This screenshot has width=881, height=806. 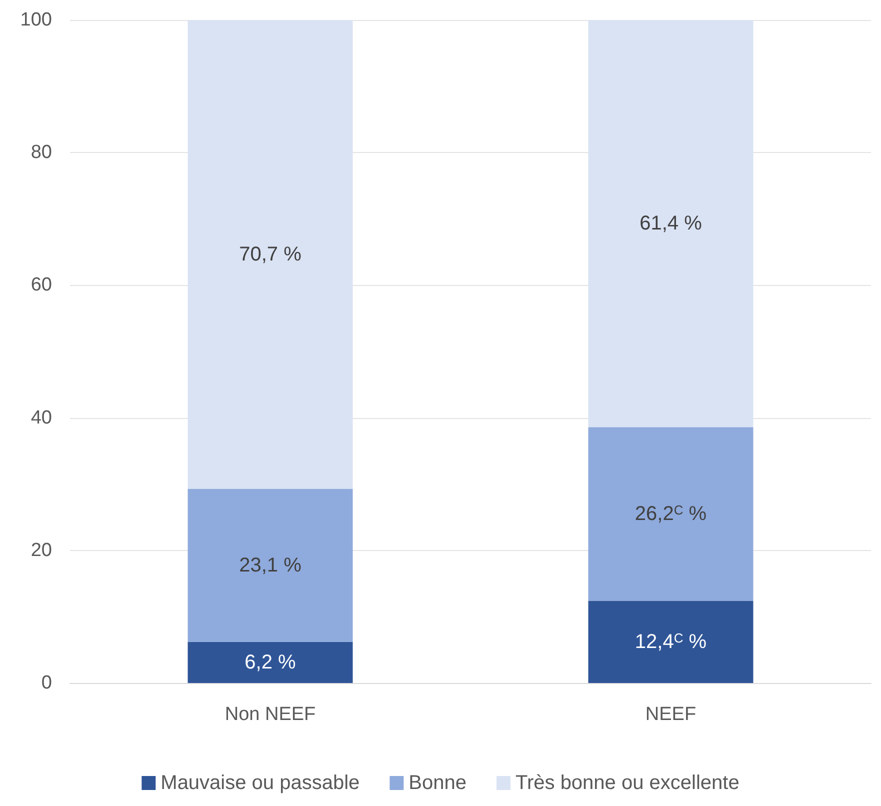 I want to click on data-label: 6,2 %, so click(x=270, y=662).